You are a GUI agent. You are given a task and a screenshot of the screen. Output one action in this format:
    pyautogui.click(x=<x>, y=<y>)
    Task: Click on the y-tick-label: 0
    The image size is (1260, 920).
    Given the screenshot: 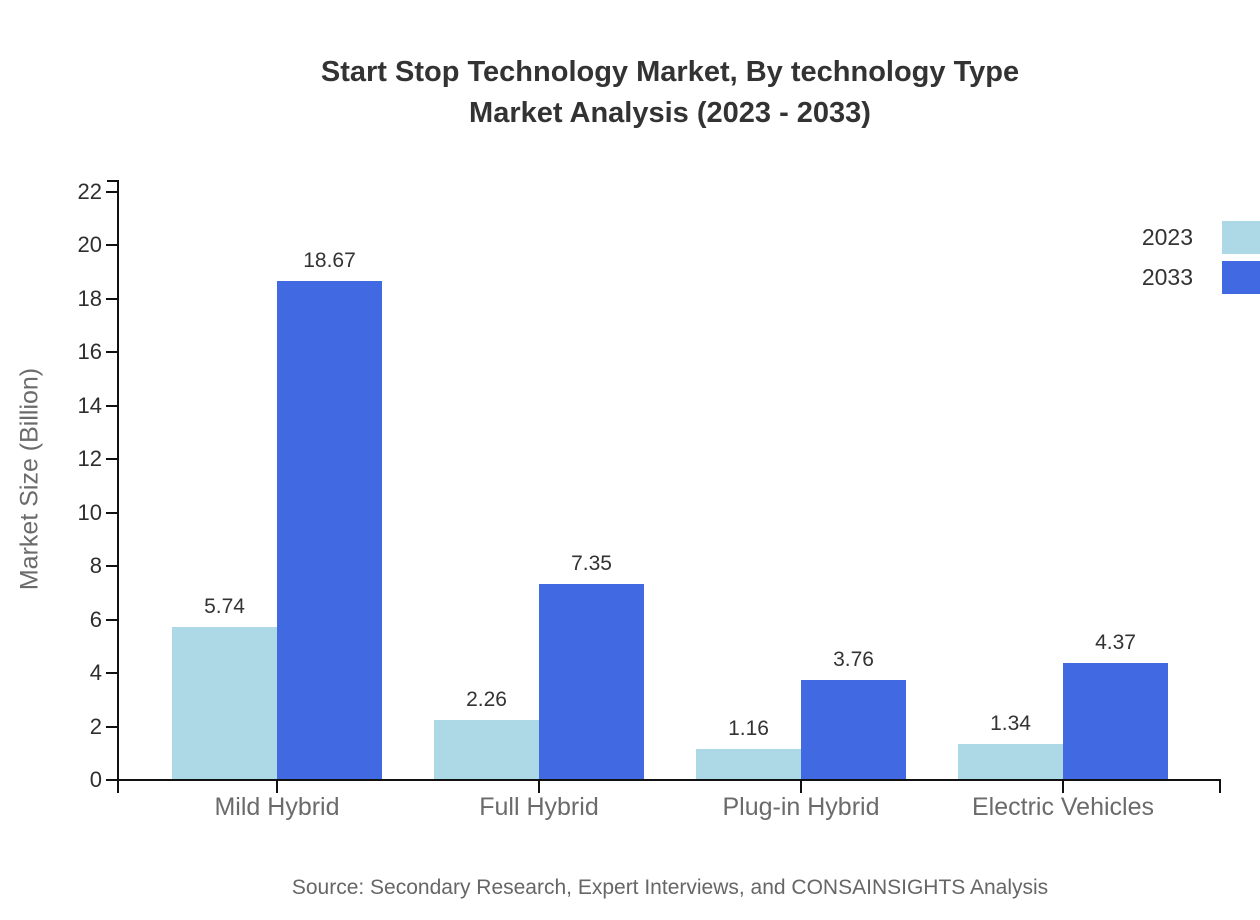 What is the action you would take?
    pyautogui.click(x=95, y=779)
    